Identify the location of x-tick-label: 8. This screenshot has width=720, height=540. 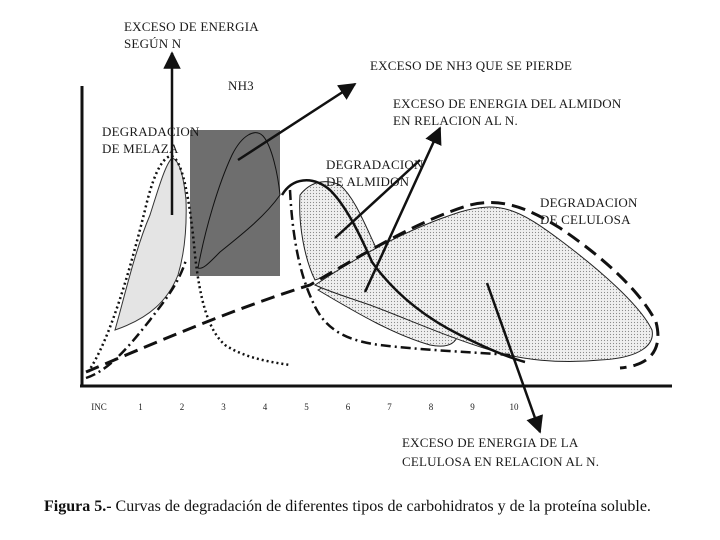
(431, 407).